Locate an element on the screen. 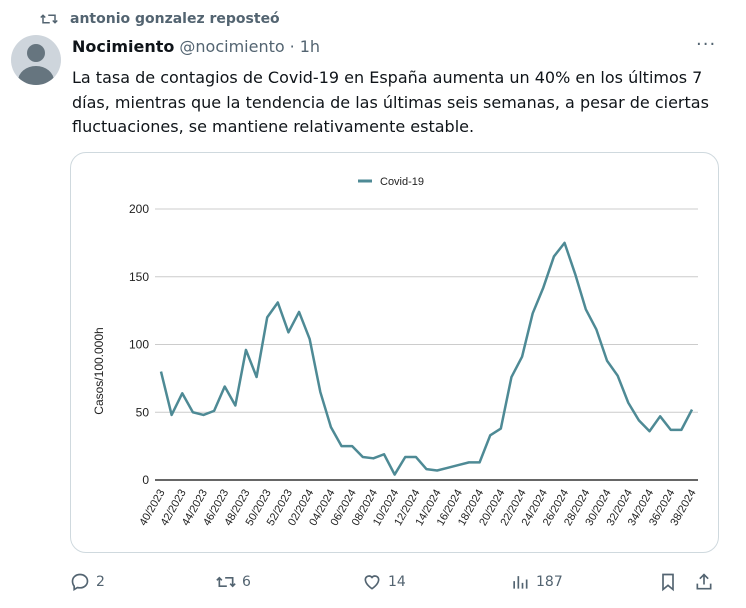  y-tick-label: 100 is located at coordinates (139, 345).